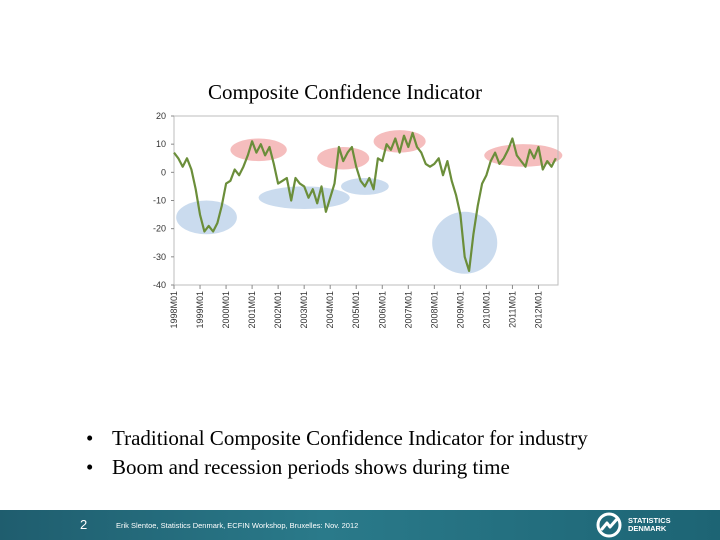 The image size is (720, 540). What do you see at coordinates (174, 310) in the screenshot?
I see `x-tick-label: 1998M01` at bounding box center [174, 310].